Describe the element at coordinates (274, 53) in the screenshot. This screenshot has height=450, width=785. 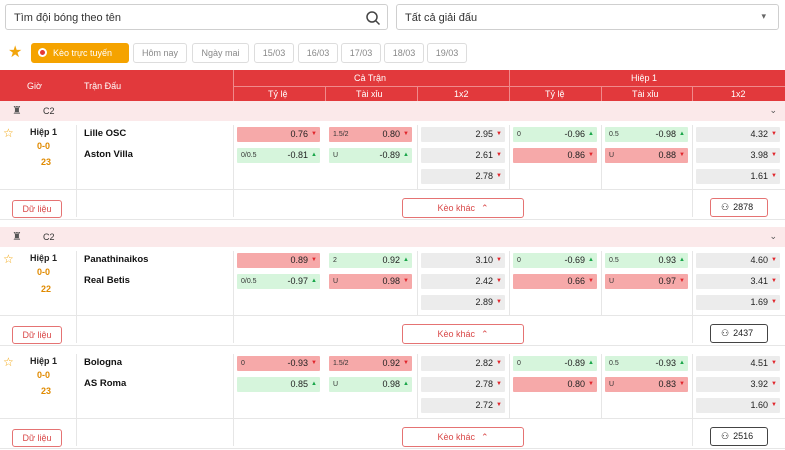
I see `day-tab: 15/03` at that location.